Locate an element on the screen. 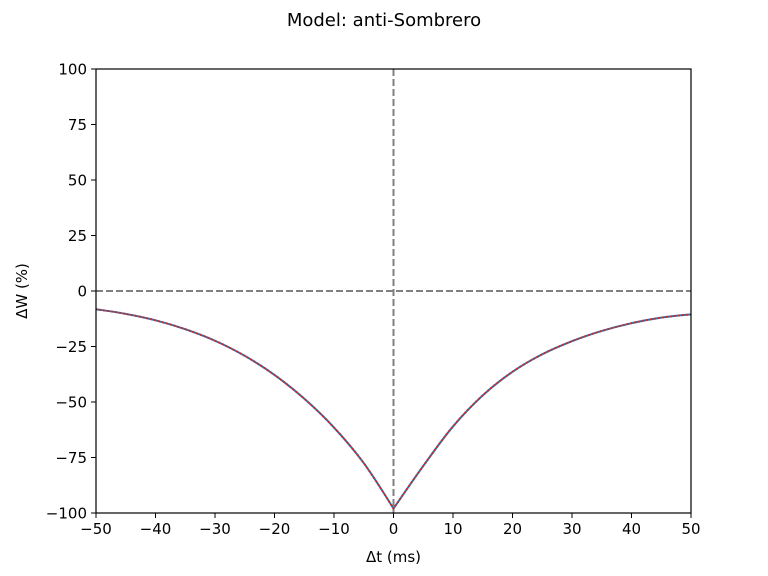 The height and width of the screenshot is (576, 768). y-tick-label: −100 is located at coordinates (66, 514).